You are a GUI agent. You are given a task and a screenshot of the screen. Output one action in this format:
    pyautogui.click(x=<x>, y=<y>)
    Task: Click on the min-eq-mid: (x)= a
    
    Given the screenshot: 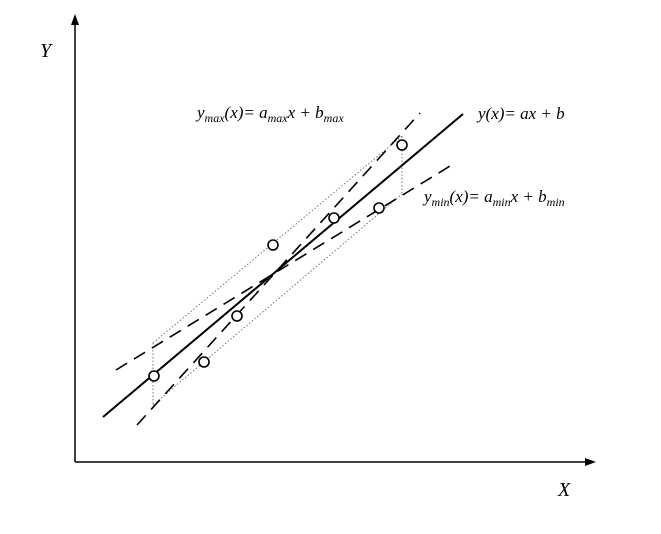 What is the action you would take?
    pyautogui.click(x=471, y=196)
    